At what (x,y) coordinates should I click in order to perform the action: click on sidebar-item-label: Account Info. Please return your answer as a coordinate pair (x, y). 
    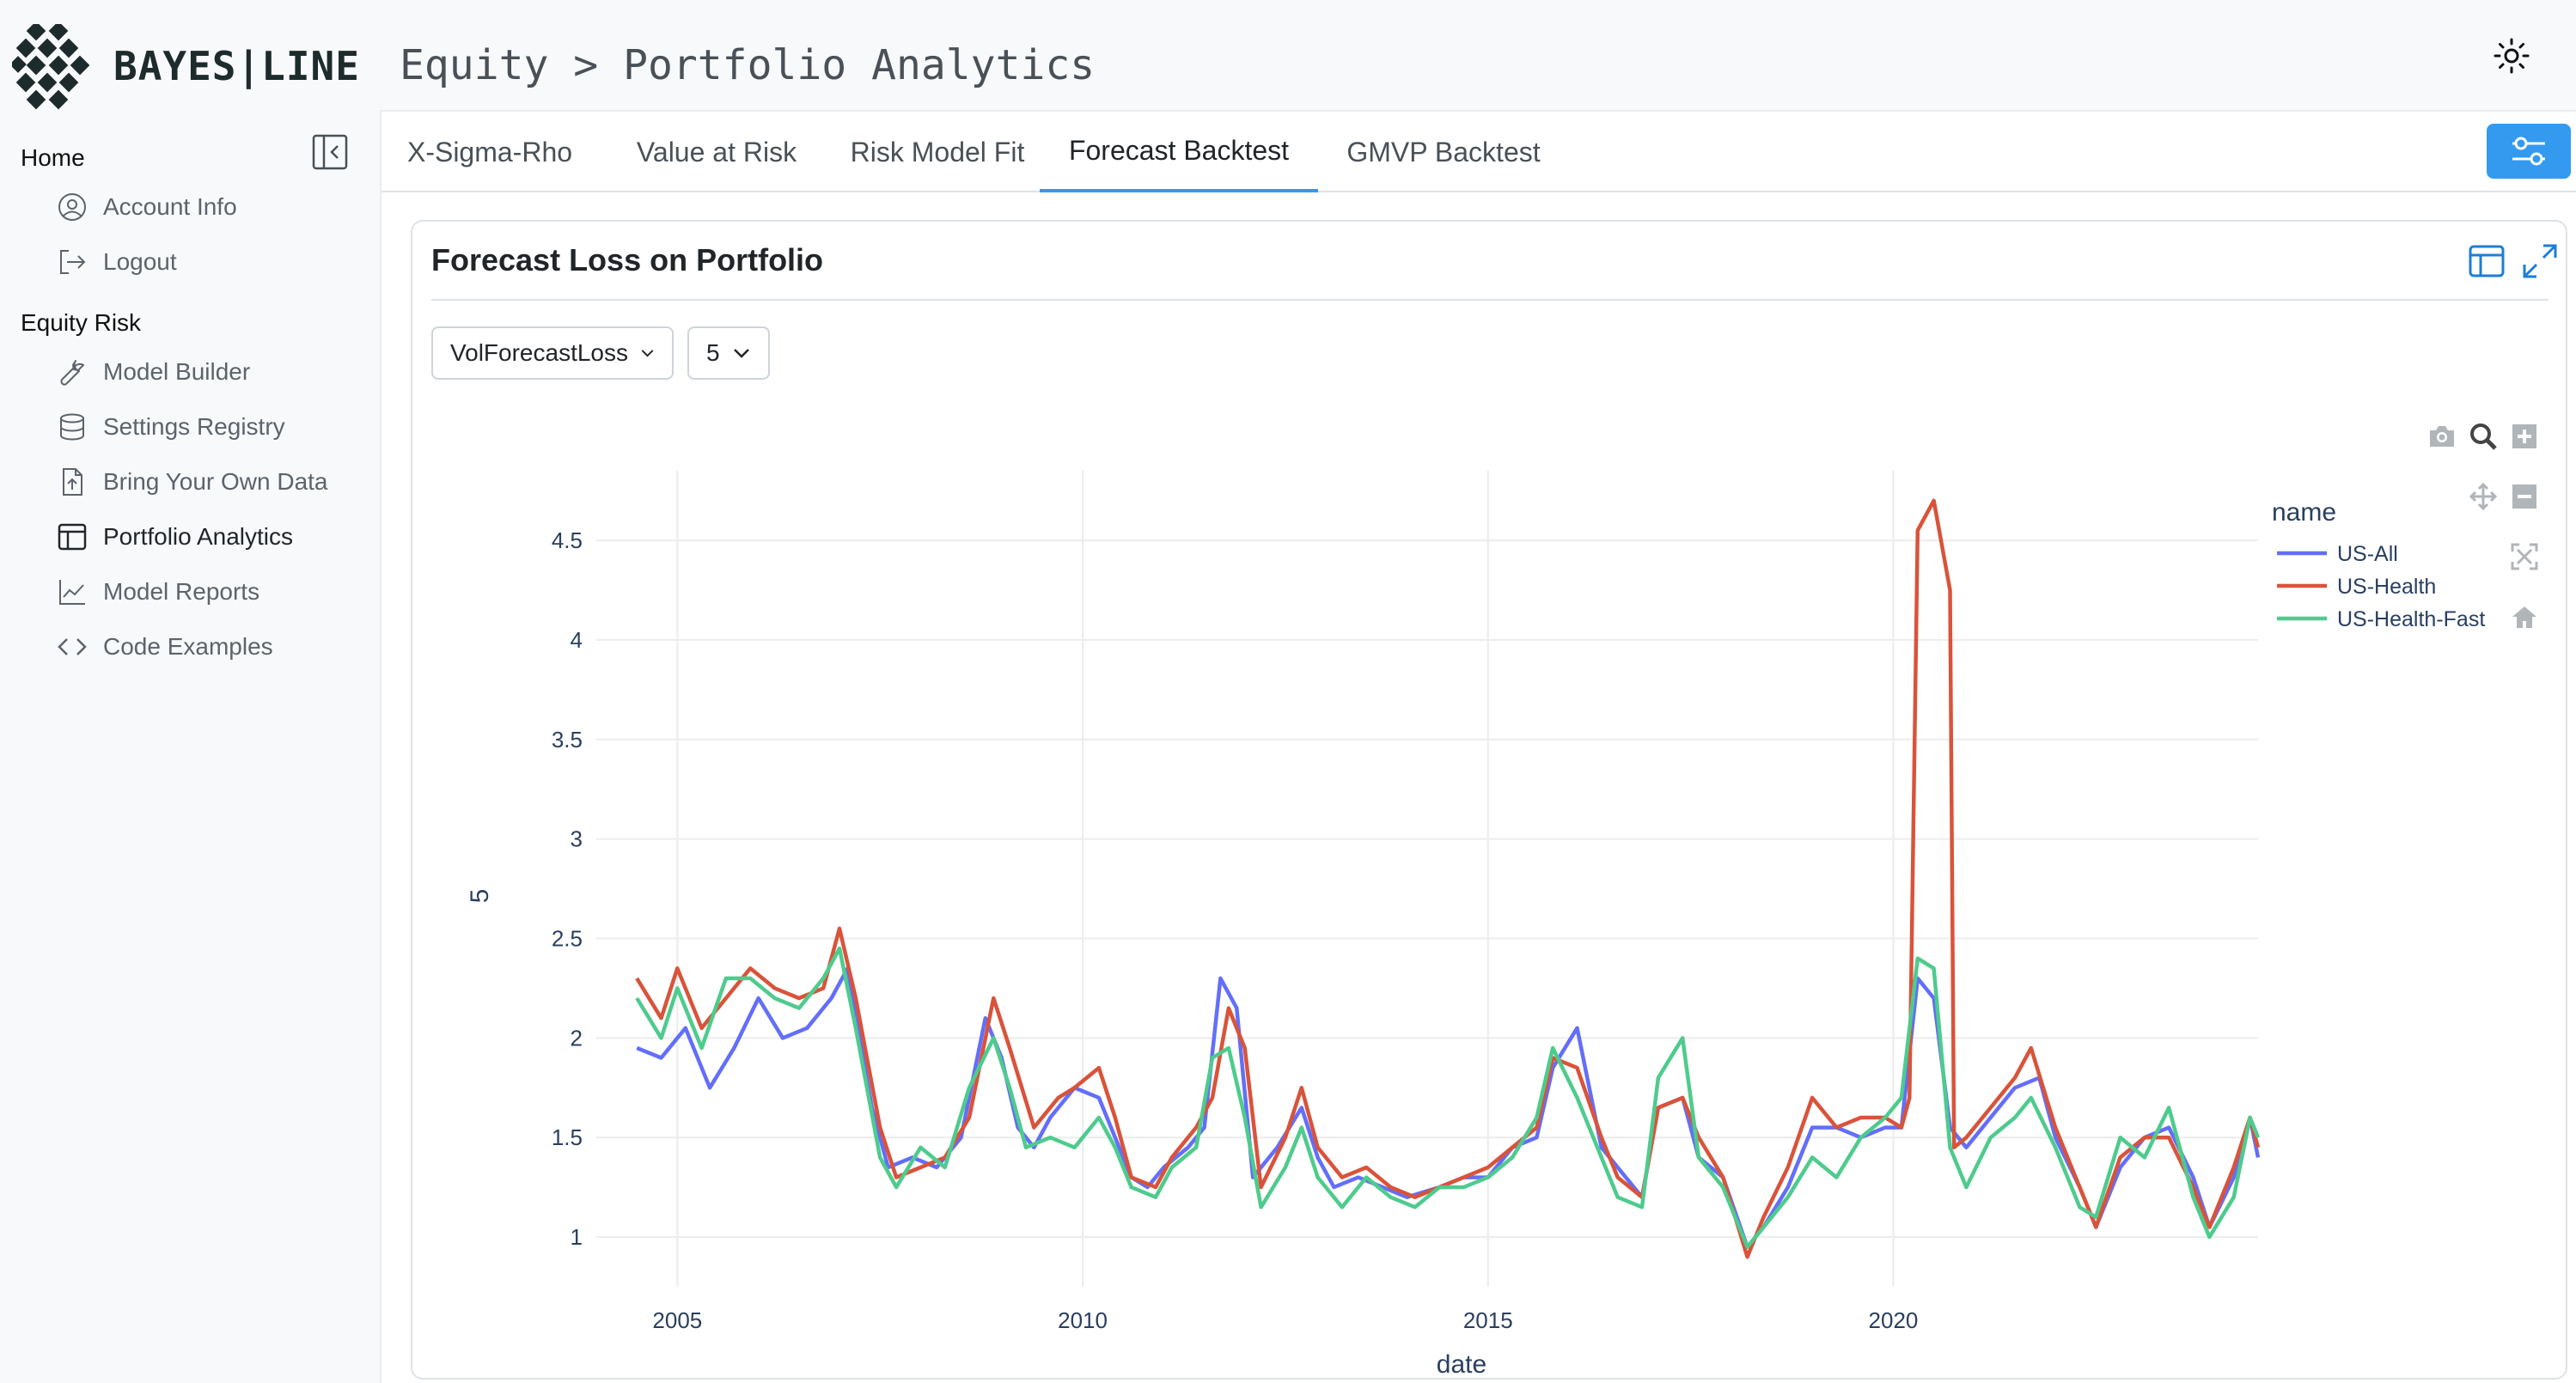
    Looking at the image, I should click on (170, 207).